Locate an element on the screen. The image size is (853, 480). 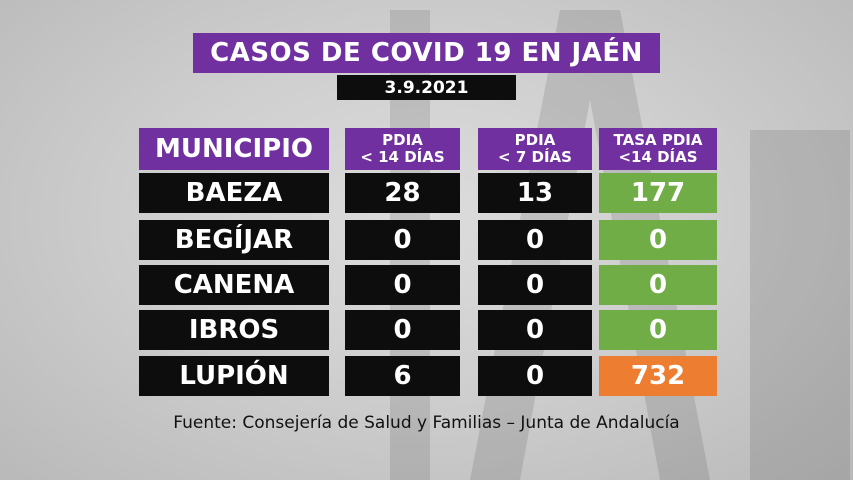
row-municipio-ibros: IBROS is located at coordinates (234, 330).